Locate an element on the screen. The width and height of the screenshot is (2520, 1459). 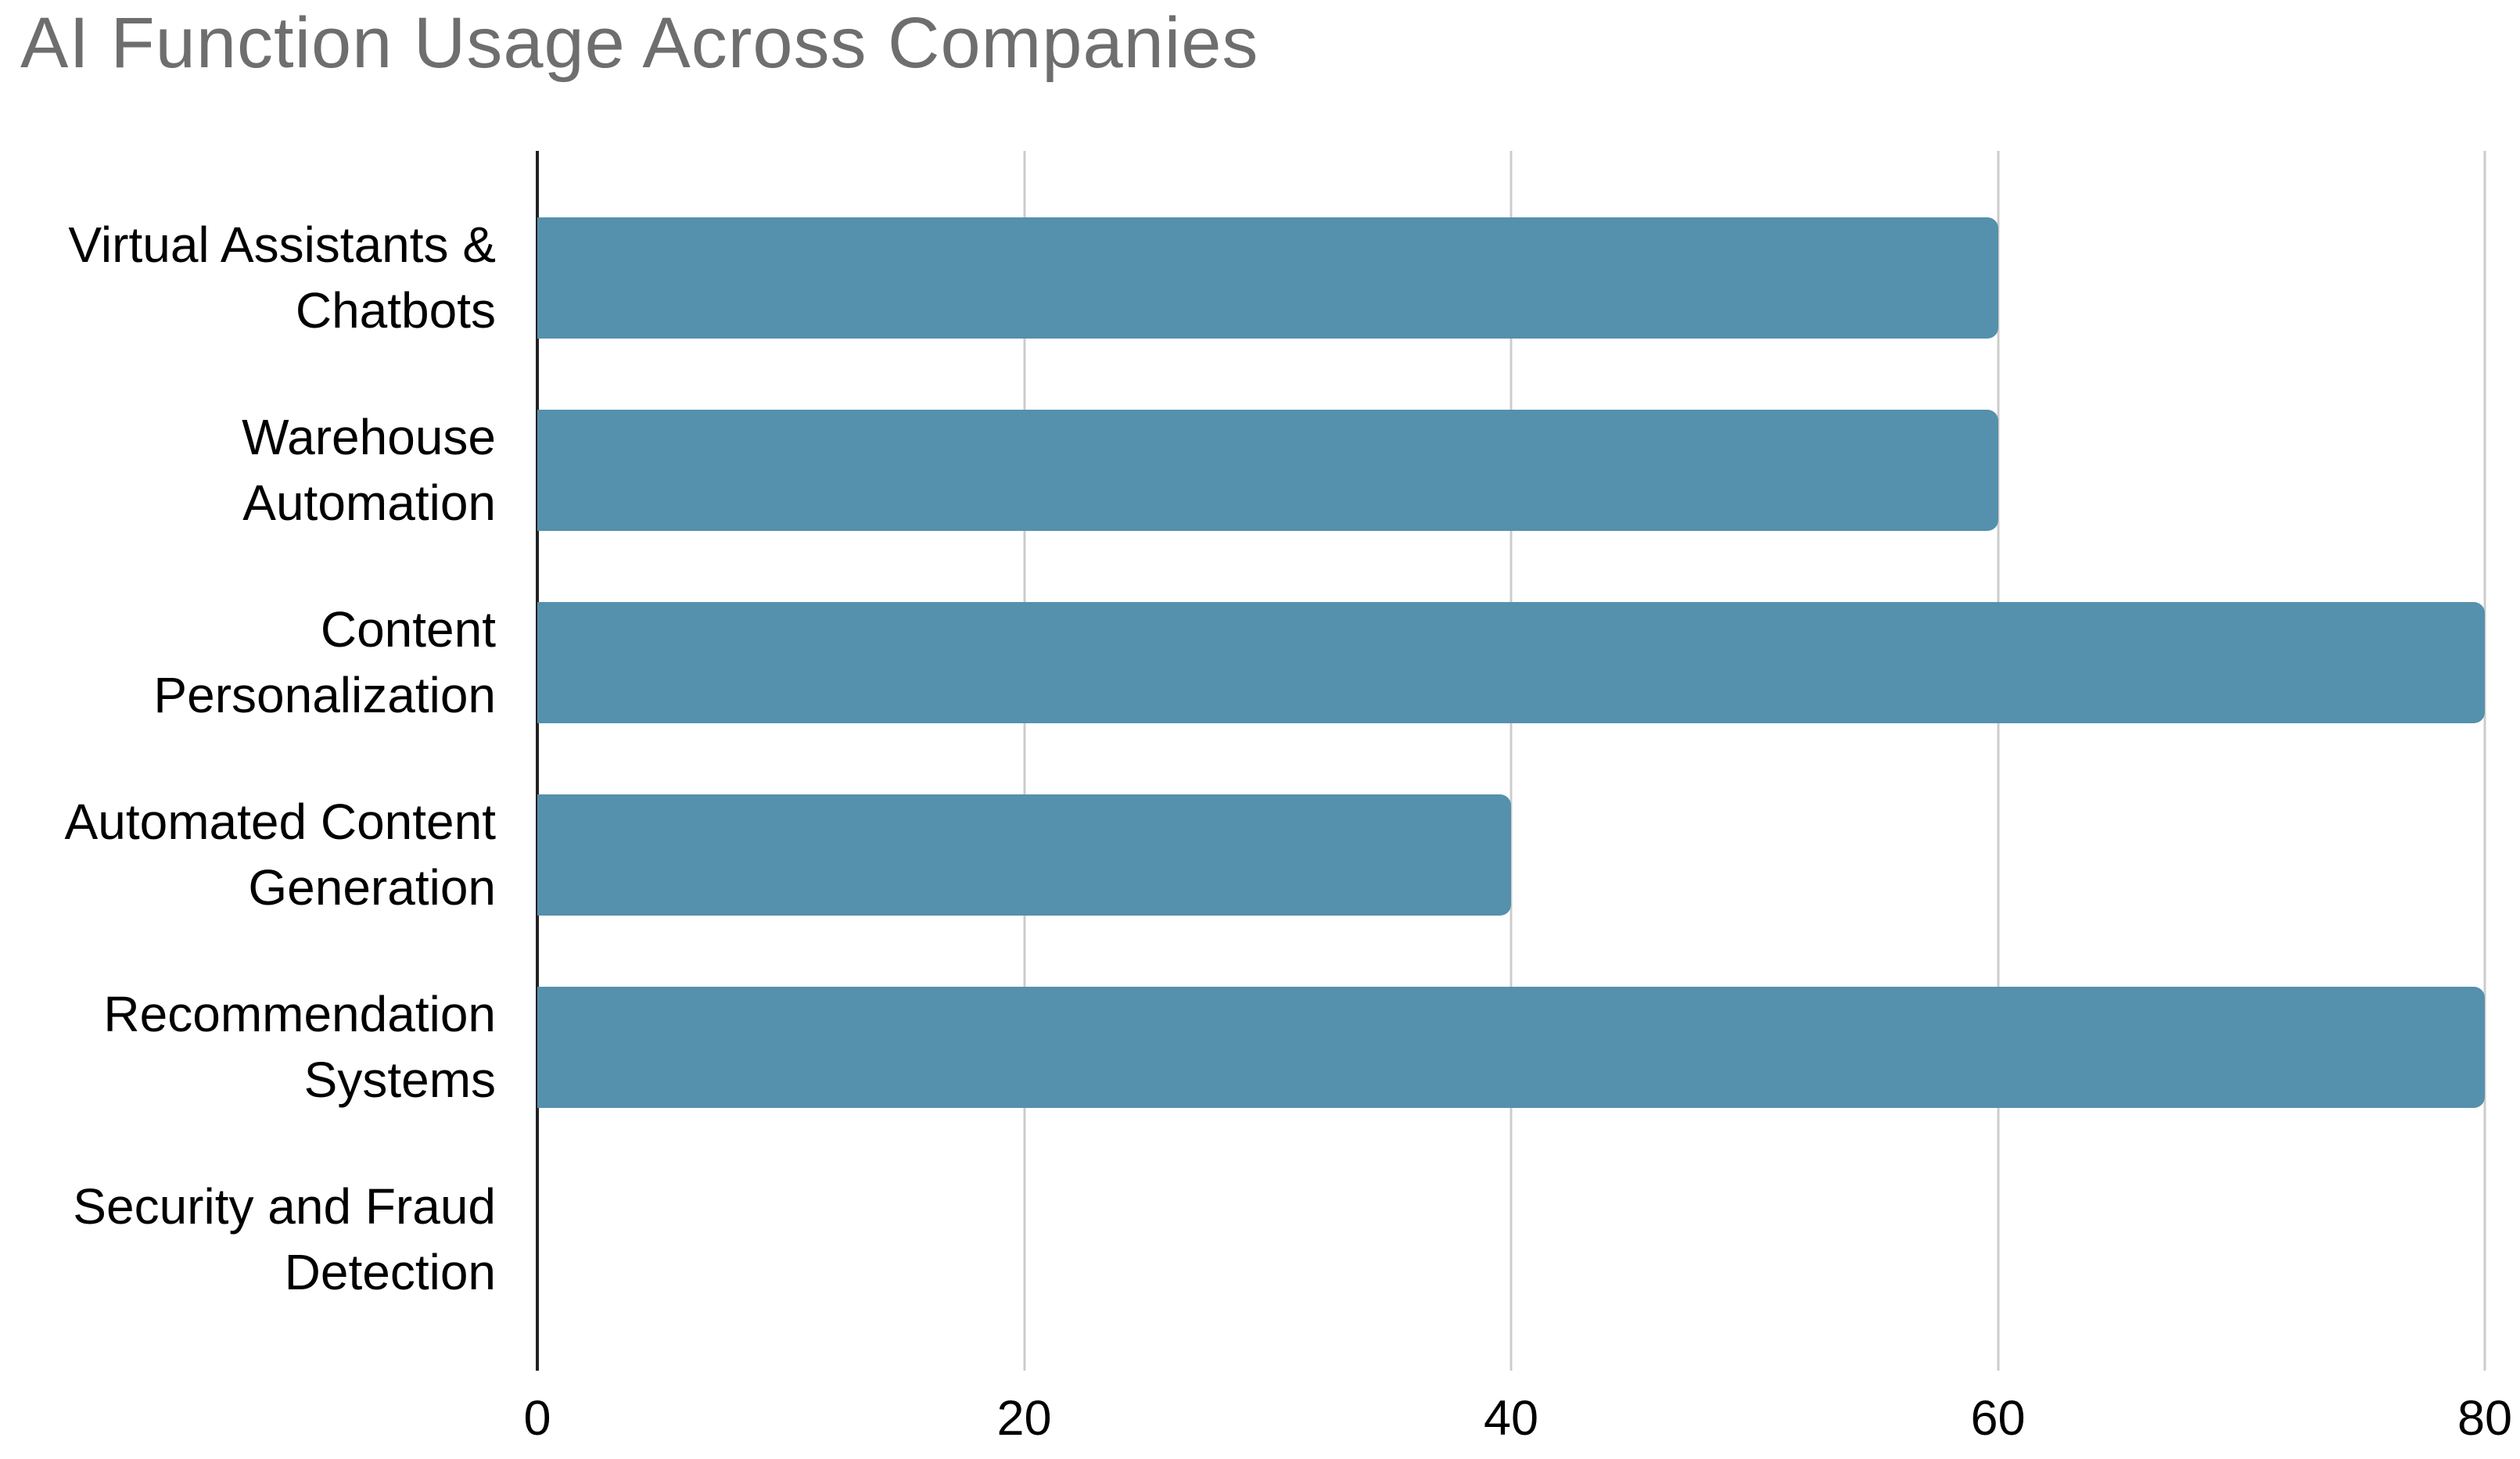
category-label-line: Recommendation is located at coordinates (299, 1014).